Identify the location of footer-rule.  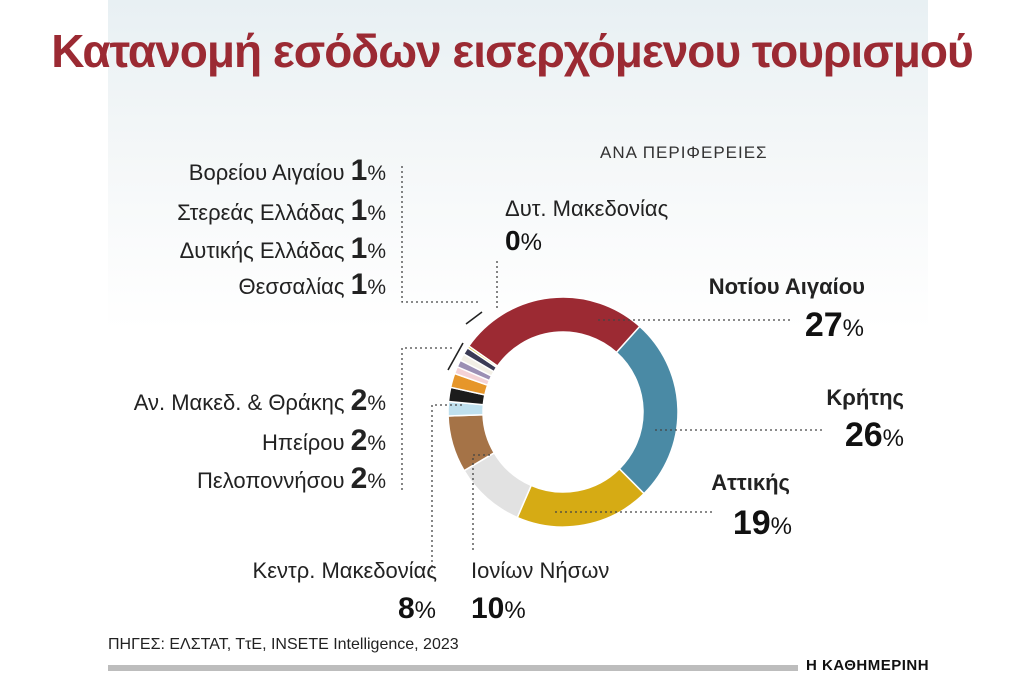
(453, 668).